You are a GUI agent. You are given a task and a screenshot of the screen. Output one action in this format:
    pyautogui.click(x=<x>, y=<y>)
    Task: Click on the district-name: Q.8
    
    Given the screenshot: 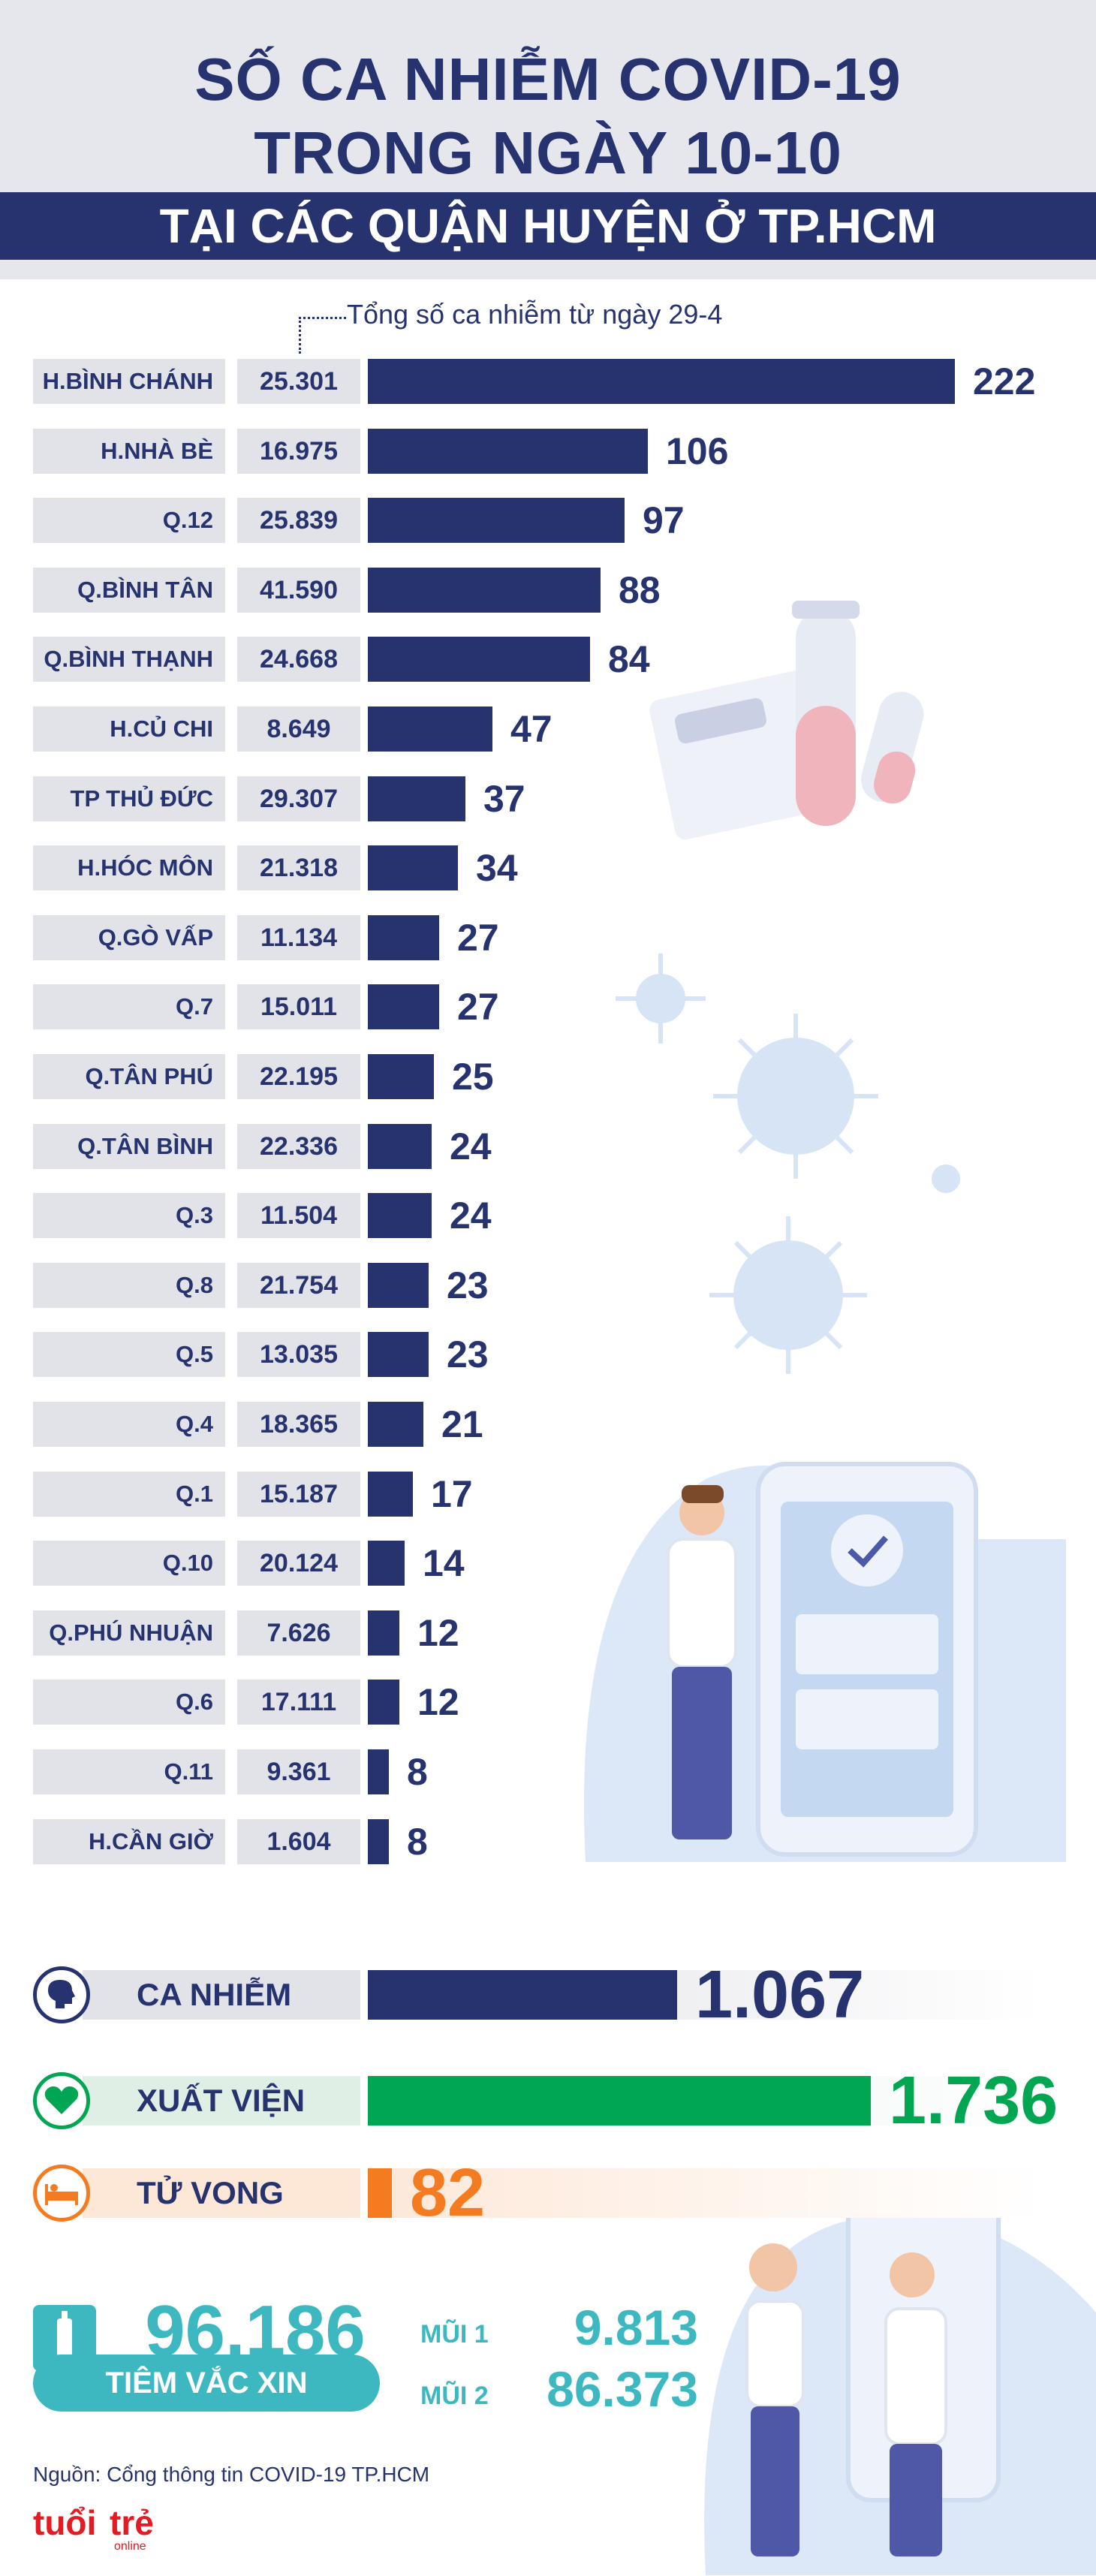 What is the action you would take?
    pyautogui.click(x=129, y=1285)
    